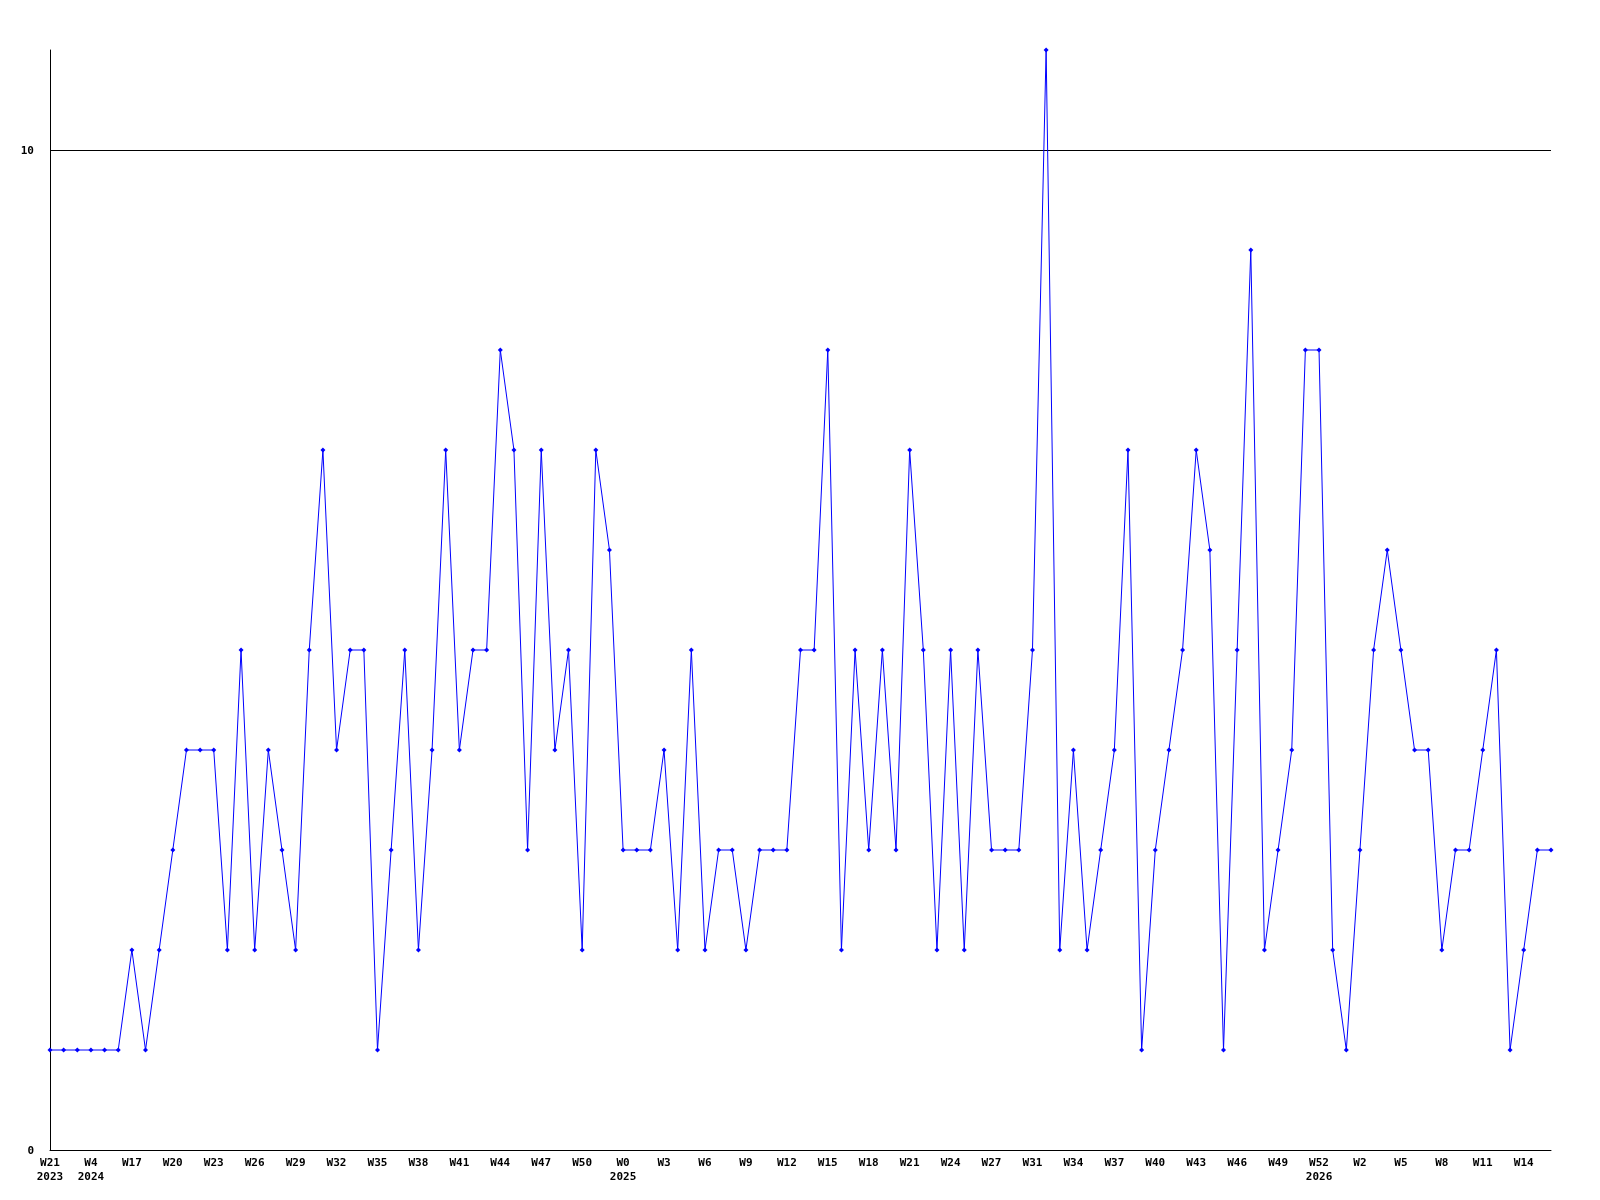 The height and width of the screenshot is (1200, 1600). Describe the element at coordinates (623, 1169) in the screenshot. I see `x-tick-label: W0 2025` at that location.